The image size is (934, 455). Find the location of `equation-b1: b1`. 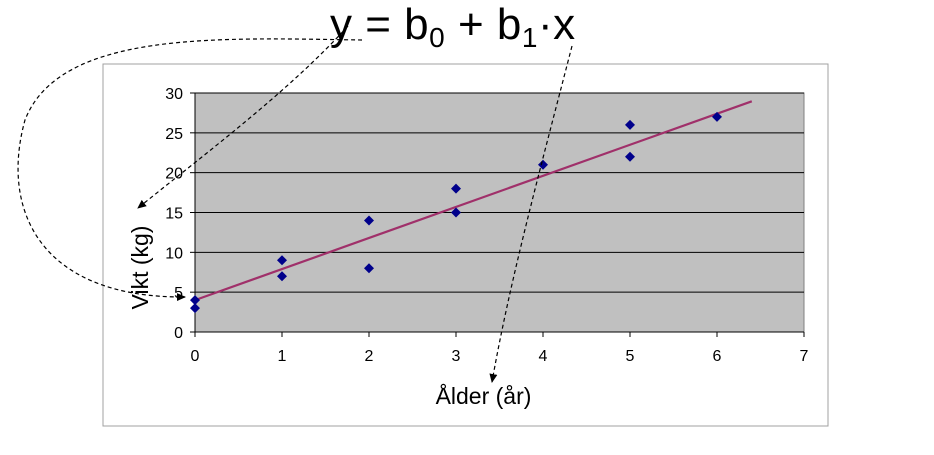

equation-b1: b1 is located at coordinates (517, 26).